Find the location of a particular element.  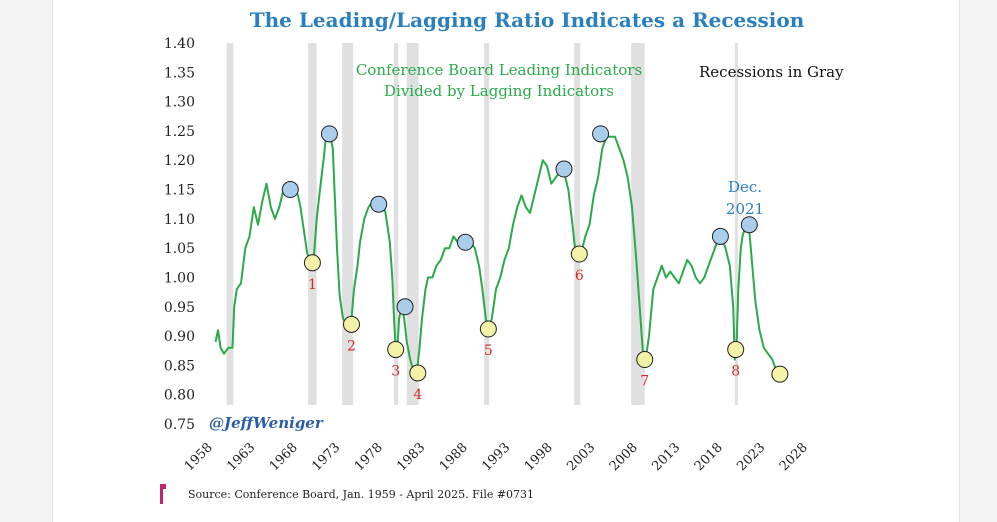

y-tick-label: 1.00 is located at coordinates (179, 278).